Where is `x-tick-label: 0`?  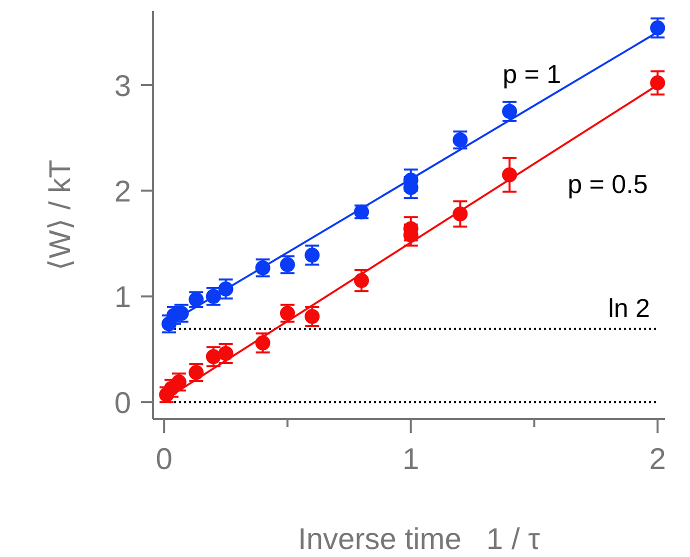 x-tick-label: 0 is located at coordinates (164, 459).